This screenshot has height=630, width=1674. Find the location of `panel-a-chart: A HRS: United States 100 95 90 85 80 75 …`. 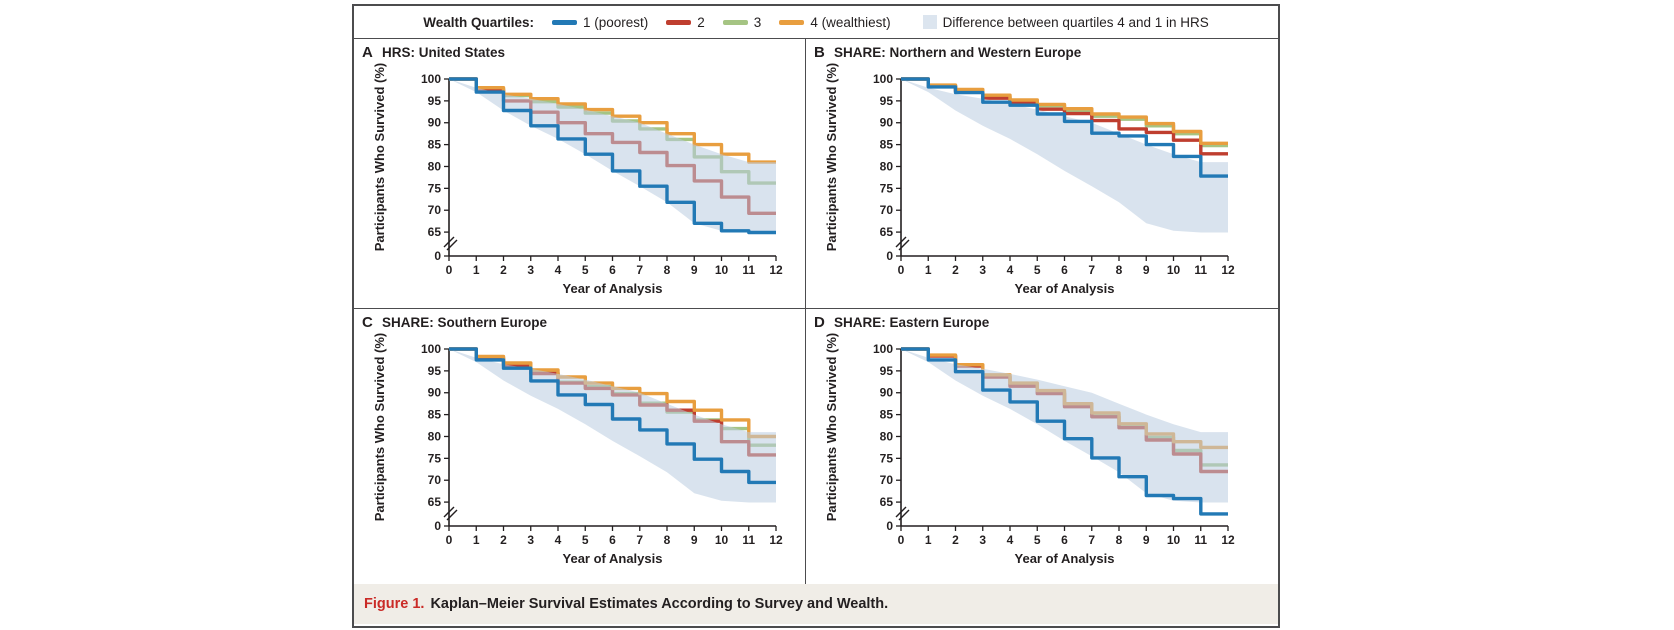

panel-a-chart: A HRS: United States 100 95 90 85 80 75 … is located at coordinates (572, 170).